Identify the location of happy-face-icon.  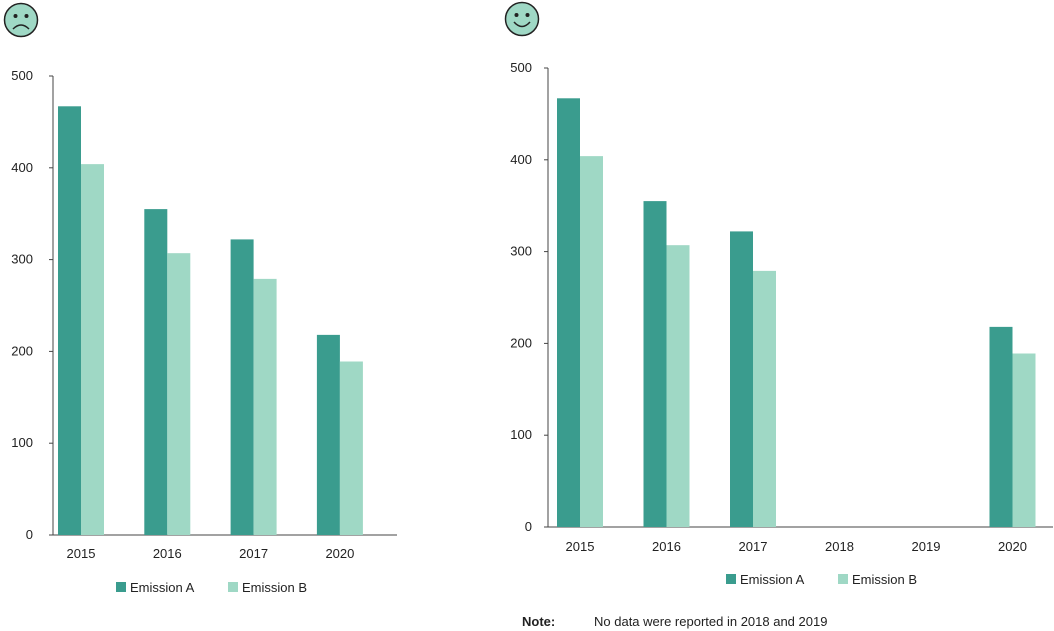
(522, 19).